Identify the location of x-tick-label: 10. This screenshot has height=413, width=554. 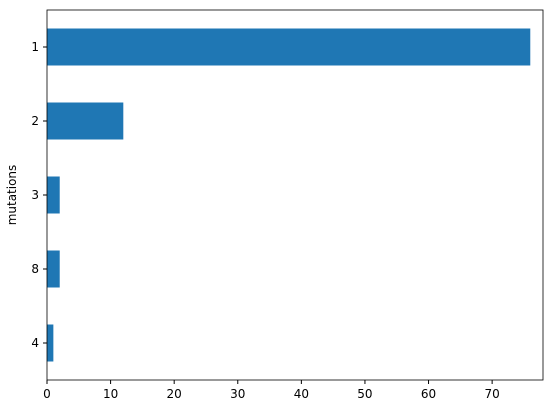
(110, 394).